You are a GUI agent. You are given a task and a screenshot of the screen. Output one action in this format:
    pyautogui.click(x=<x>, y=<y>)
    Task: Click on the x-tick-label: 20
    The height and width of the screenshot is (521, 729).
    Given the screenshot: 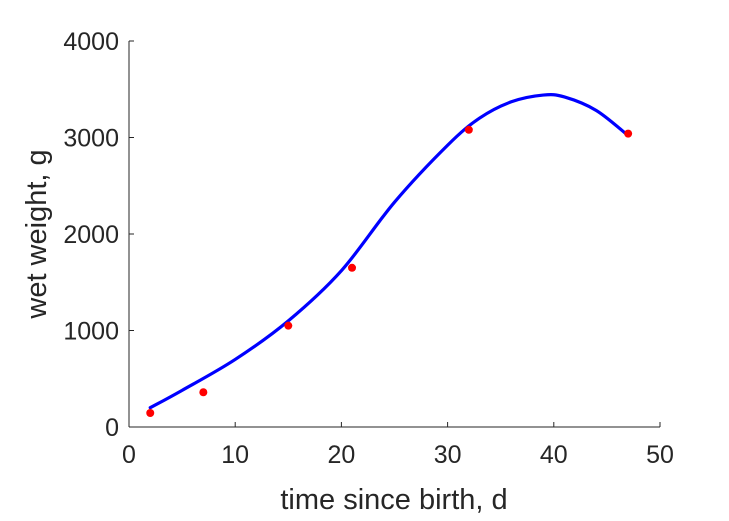 What is the action you would take?
    pyautogui.click(x=341, y=455)
    